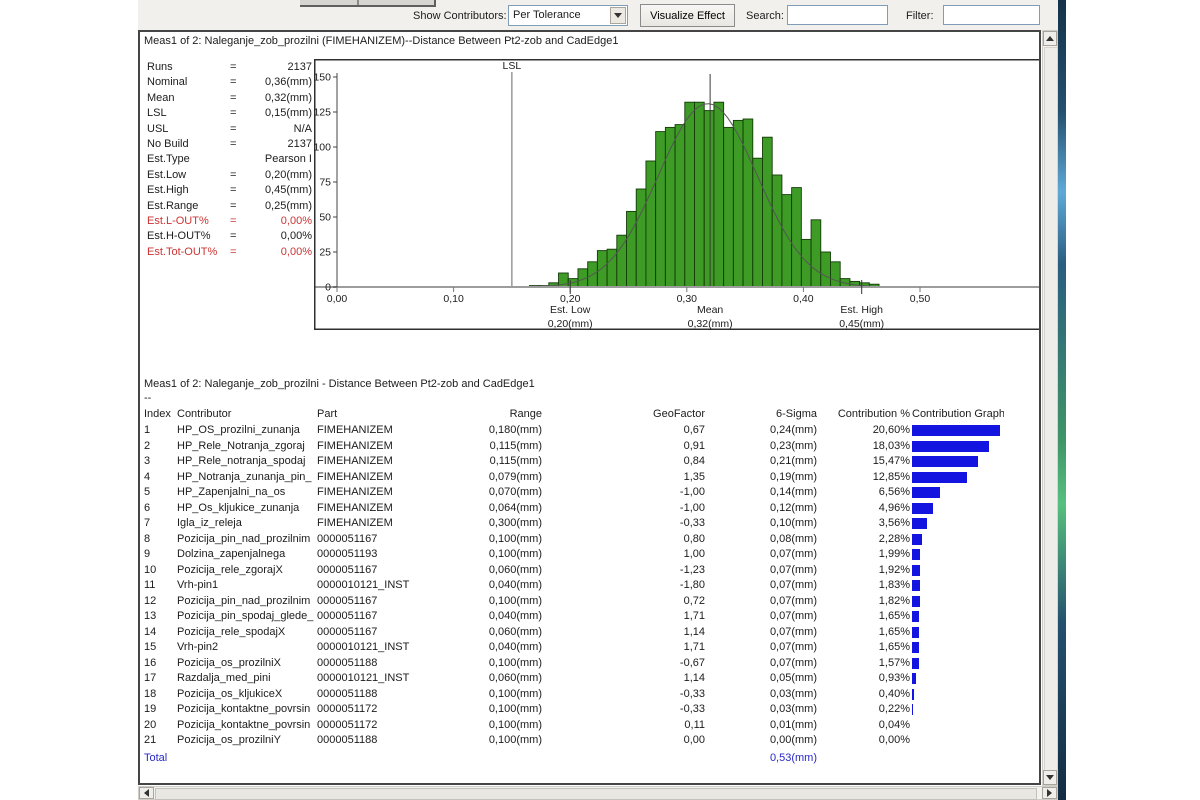 Image resolution: width=1200 pixels, height=800 pixels. What do you see at coordinates (793, 430) in the screenshot?
I see `cell-sigma: 0,24(mm)` at bounding box center [793, 430].